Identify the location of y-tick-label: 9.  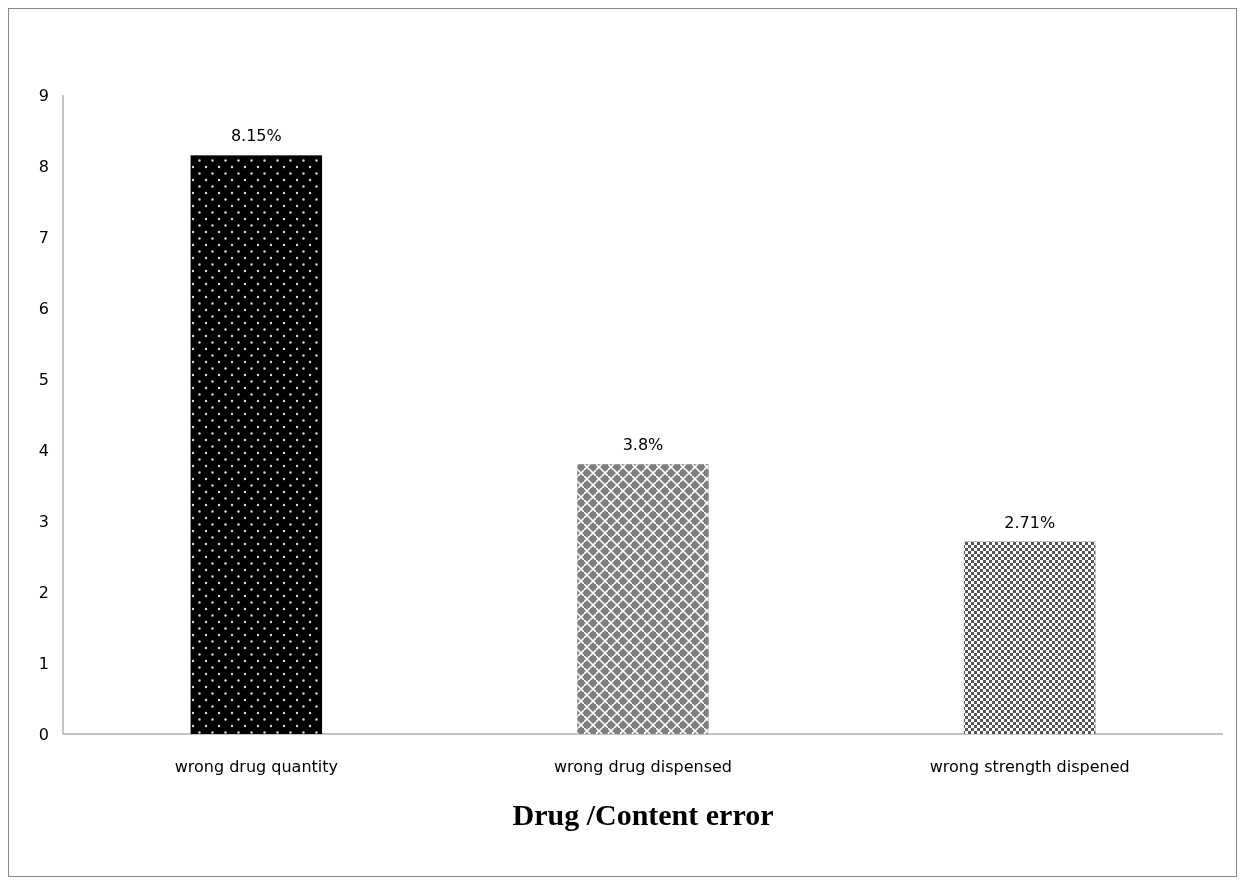
(43, 95).